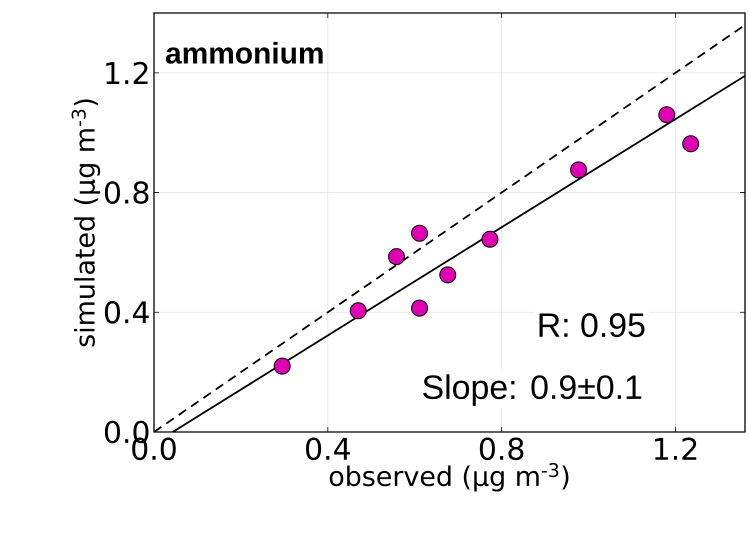 This screenshot has height=535, width=749. I want to click on y-tick-label: 0.4, so click(126, 312).